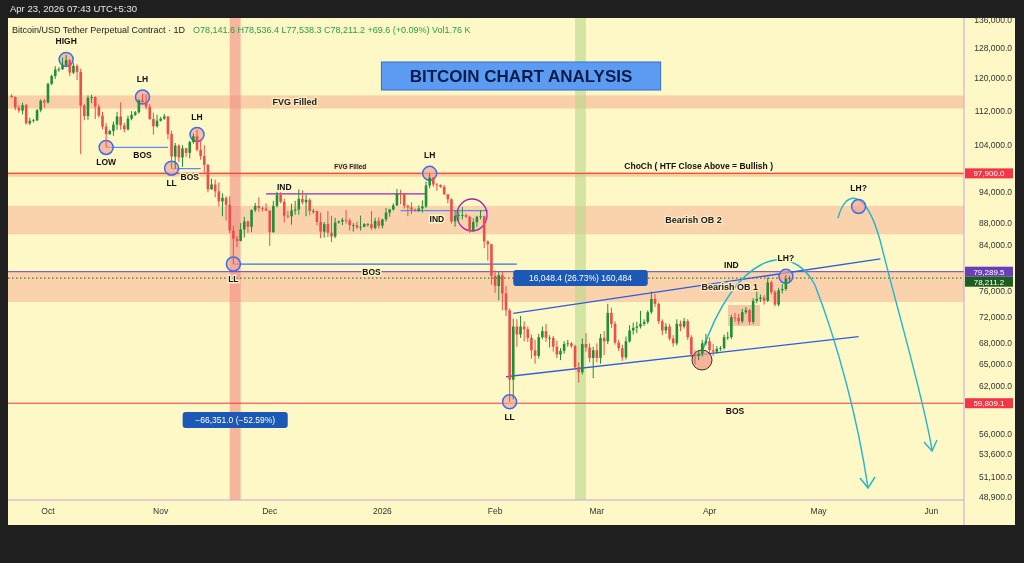 This screenshot has width=1024, height=563. I want to click on y-tick-label: 72,000.0, so click(995, 316).